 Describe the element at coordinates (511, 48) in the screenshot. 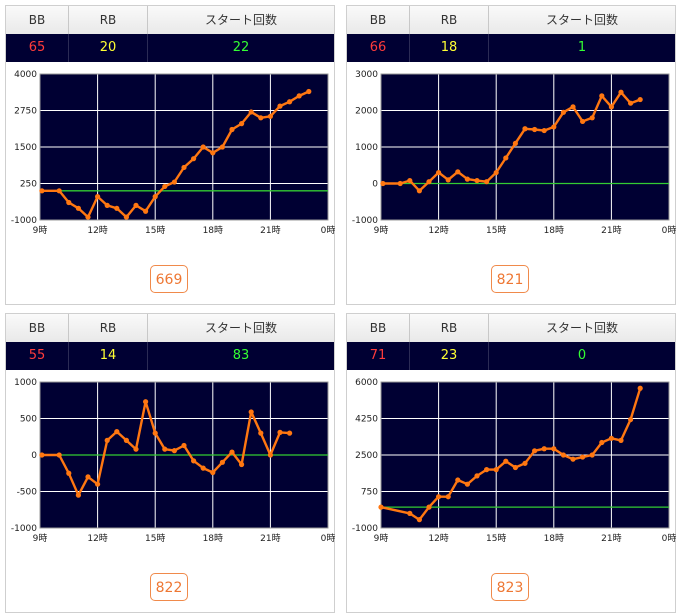

I see `value-row: 66 18 1` at that location.